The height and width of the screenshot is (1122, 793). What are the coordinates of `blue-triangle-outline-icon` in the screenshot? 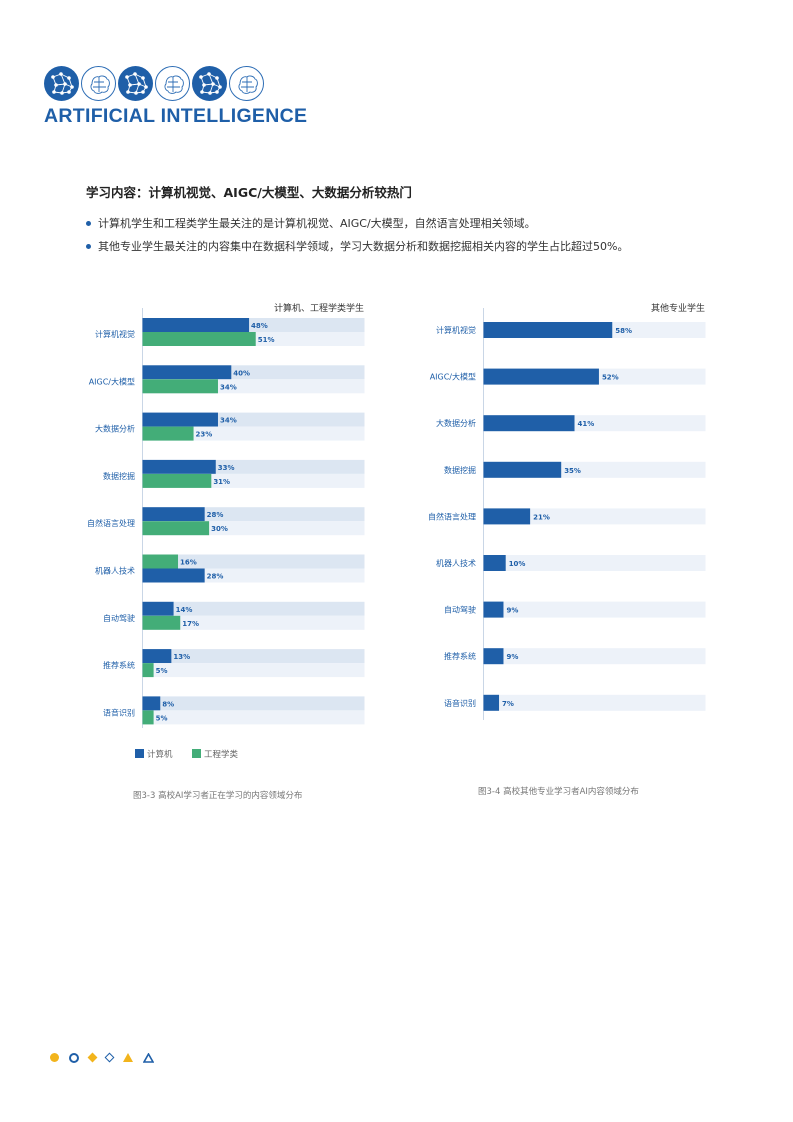 It's located at (148, 1057).